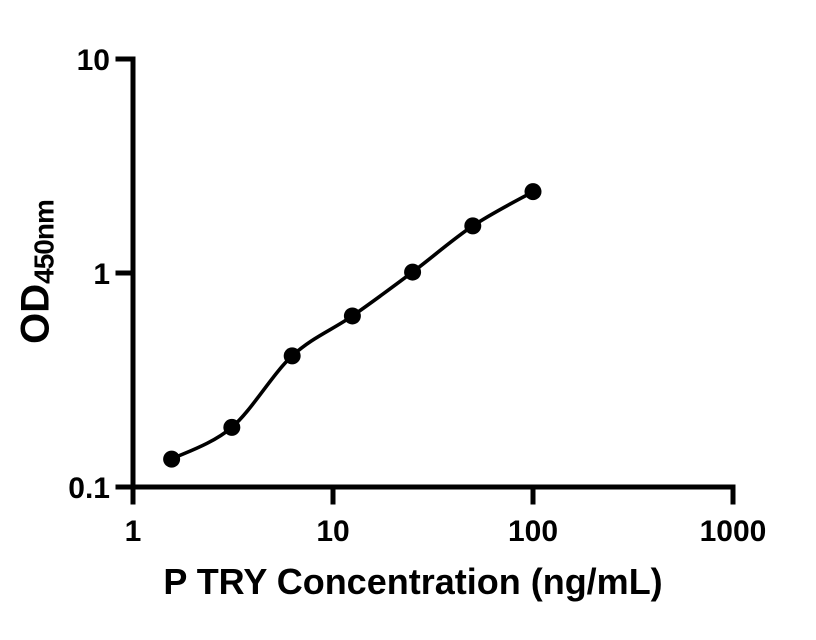 The width and height of the screenshot is (816, 640). I want to click on y-tick-label: 0.1, so click(89, 488).